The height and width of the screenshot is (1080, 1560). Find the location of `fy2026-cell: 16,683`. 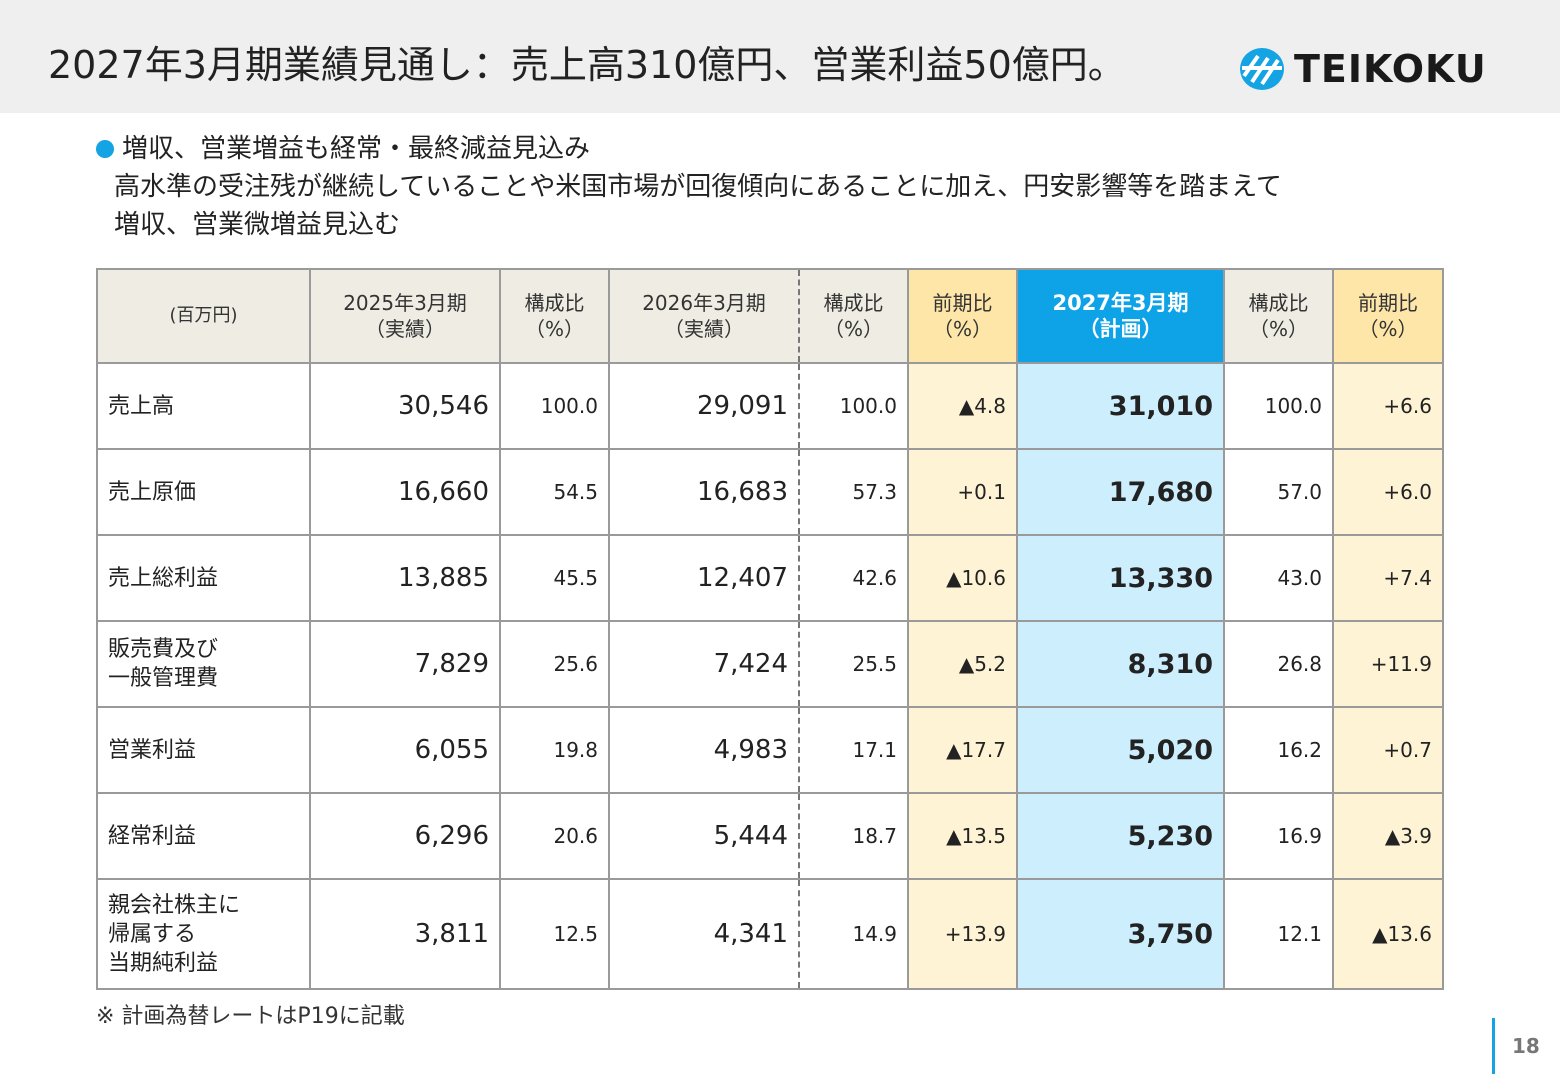

fy2026-cell: 16,683 is located at coordinates (704, 492).